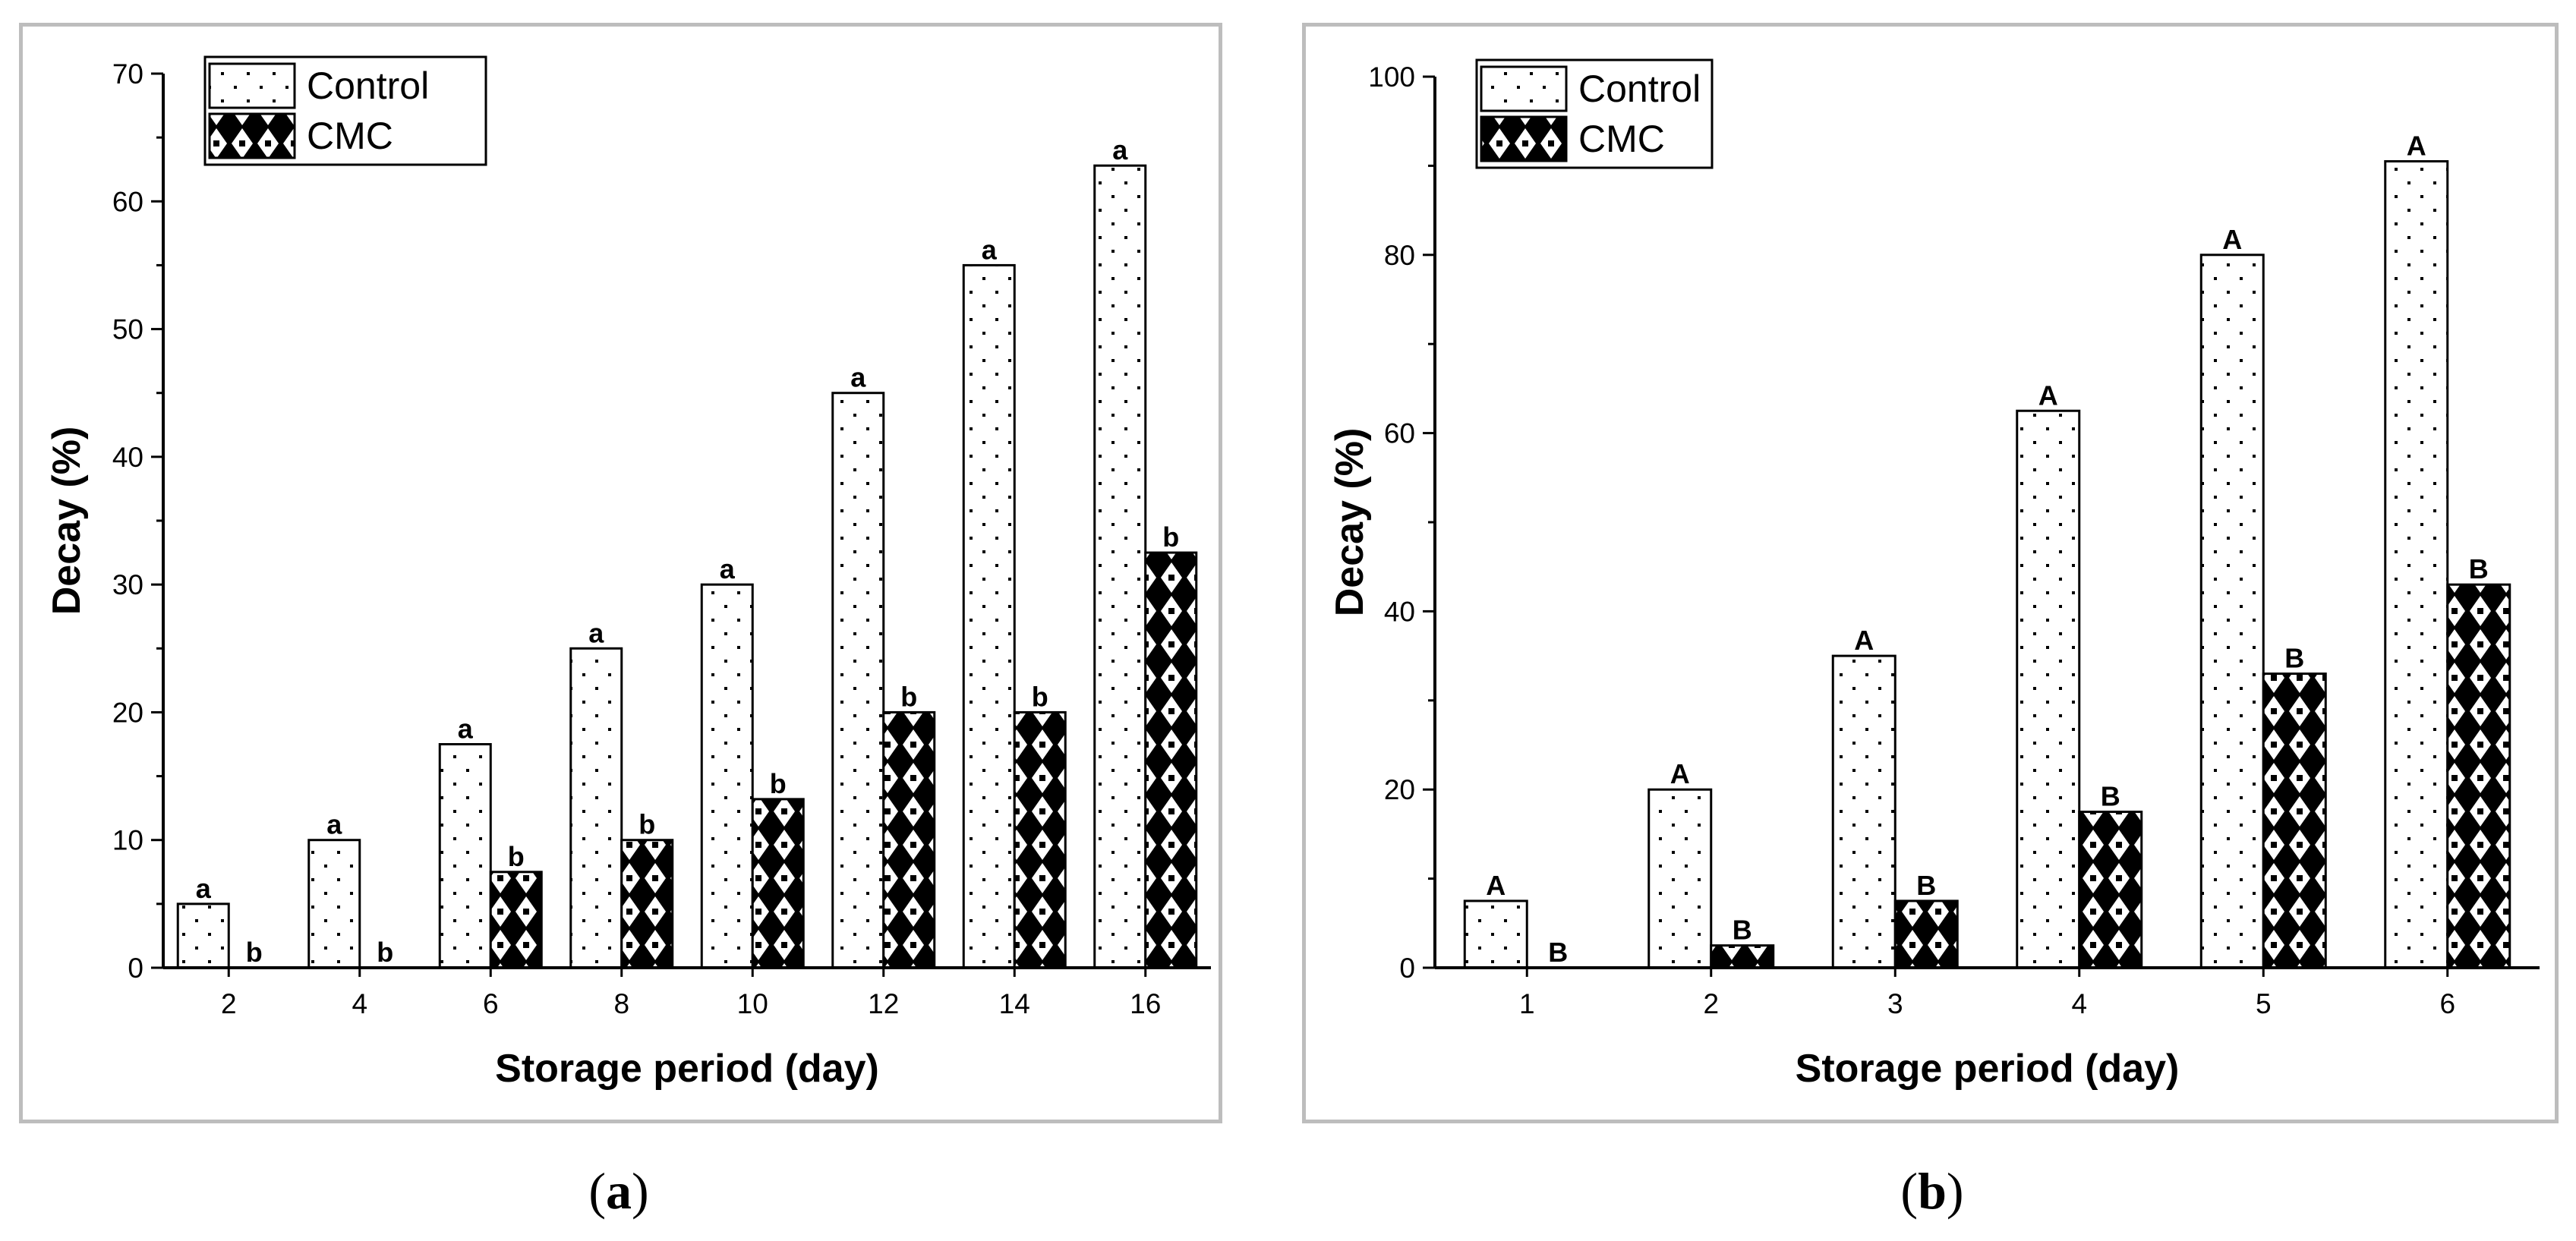 The height and width of the screenshot is (1241, 2576). What do you see at coordinates (646, 824) in the screenshot?
I see `significance-label-cmc-8: b` at bounding box center [646, 824].